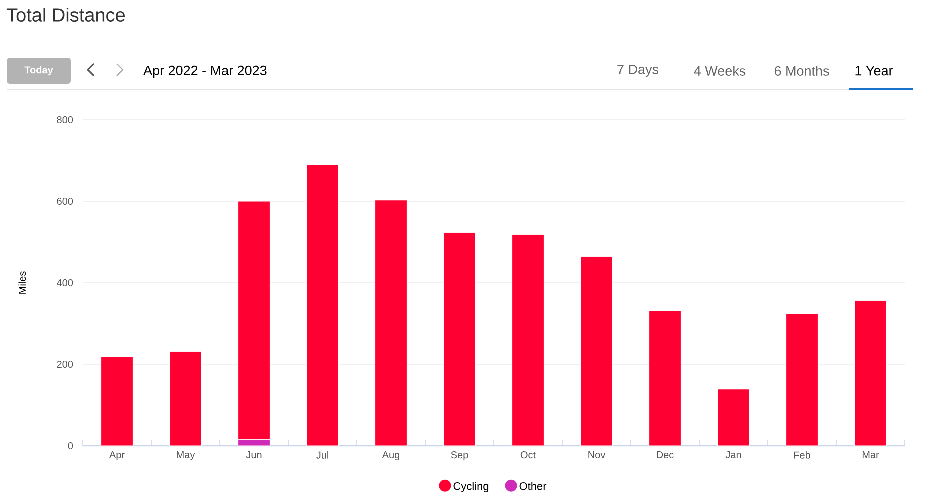  What do you see at coordinates (638, 71) in the screenshot?
I see `text: 7 Days` at bounding box center [638, 71].